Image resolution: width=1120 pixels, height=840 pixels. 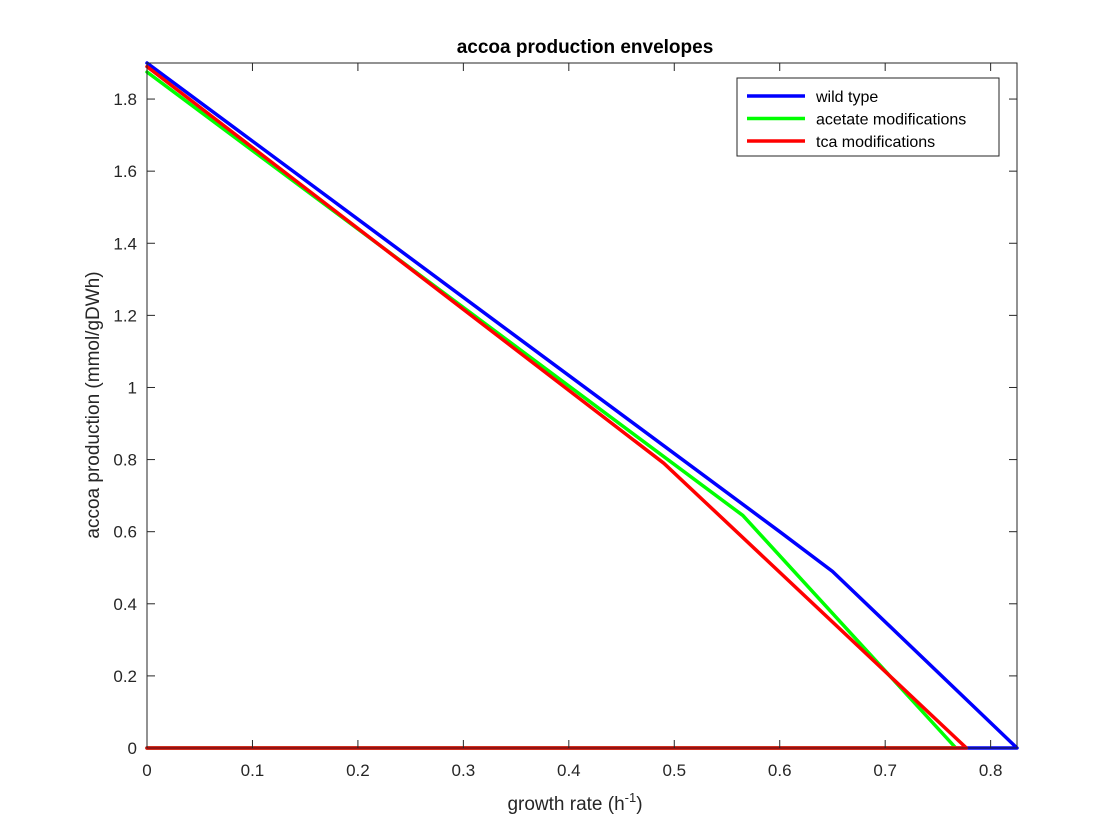 What do you see at coordinates (464, 770) in the screenshot?
I see `x-tick-label: 0.3` at bounding box center [464, 770].